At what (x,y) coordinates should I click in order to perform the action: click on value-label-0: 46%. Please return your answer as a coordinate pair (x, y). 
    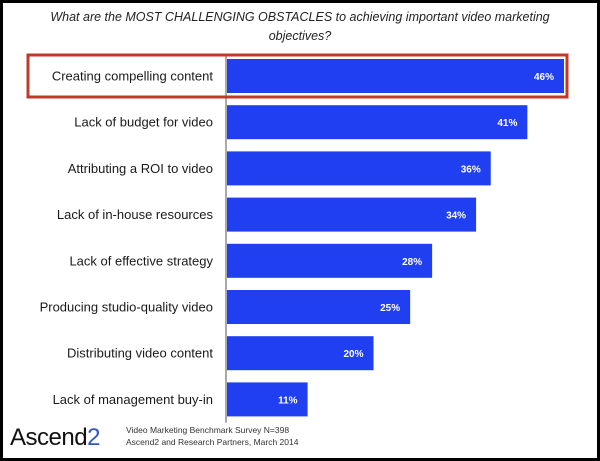
    Looking at the image, I should click on (544, 77).